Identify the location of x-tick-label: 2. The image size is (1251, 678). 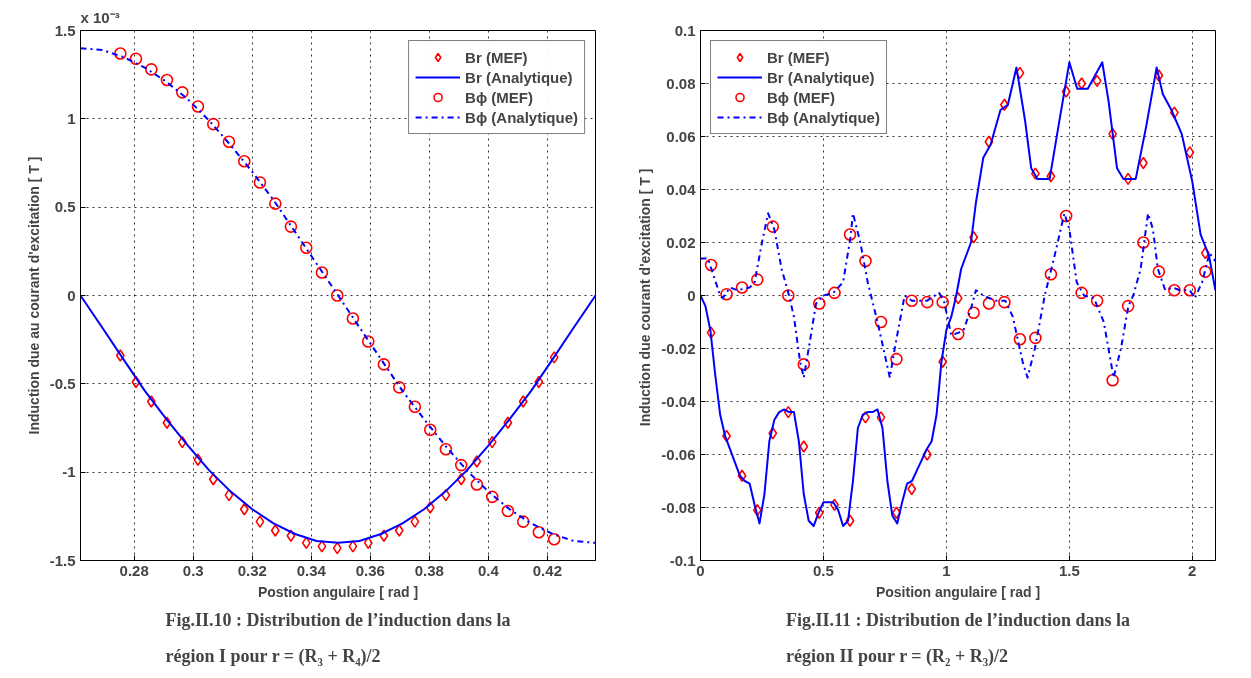
(1192, 570).